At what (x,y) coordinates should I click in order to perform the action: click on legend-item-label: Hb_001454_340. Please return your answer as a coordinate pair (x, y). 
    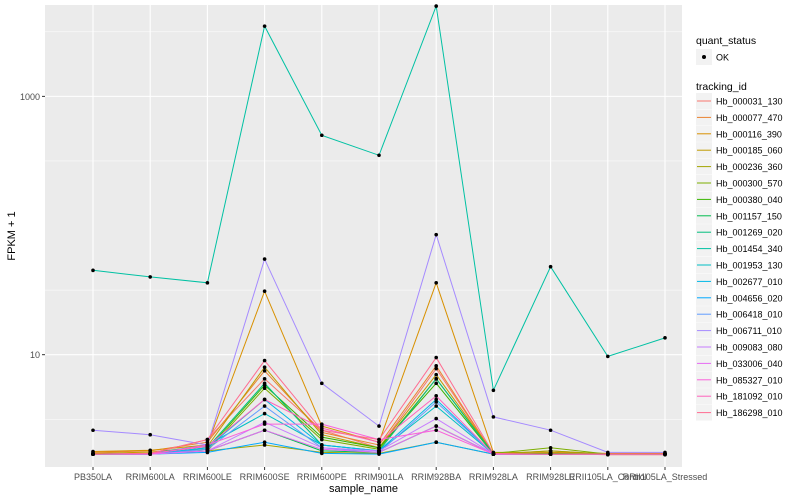
    Looking at the image, I should click on (749, 249).